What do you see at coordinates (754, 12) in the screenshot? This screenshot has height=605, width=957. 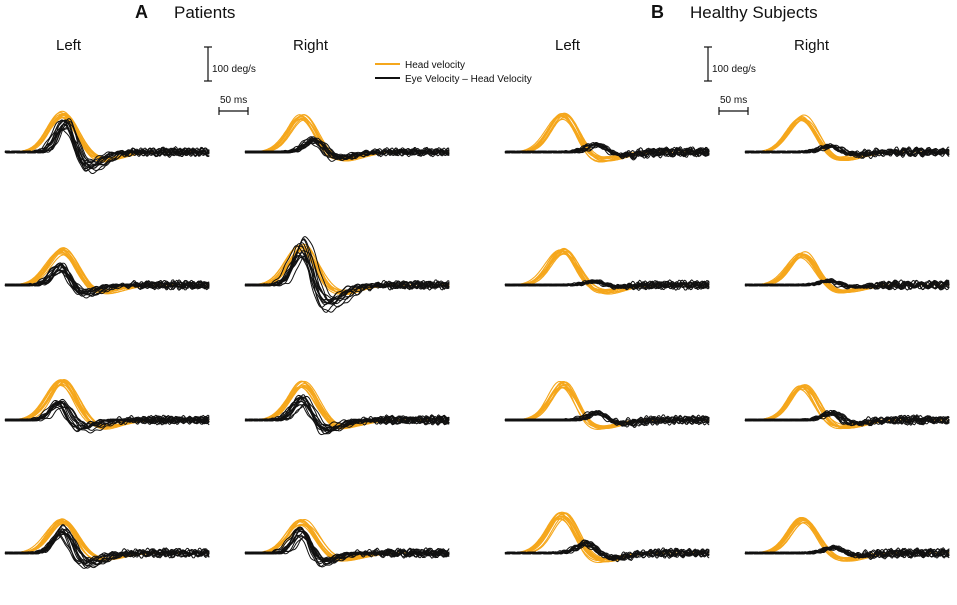 I see `panel-b-title: Healthy Subjects` at bounding box center [754, 12].